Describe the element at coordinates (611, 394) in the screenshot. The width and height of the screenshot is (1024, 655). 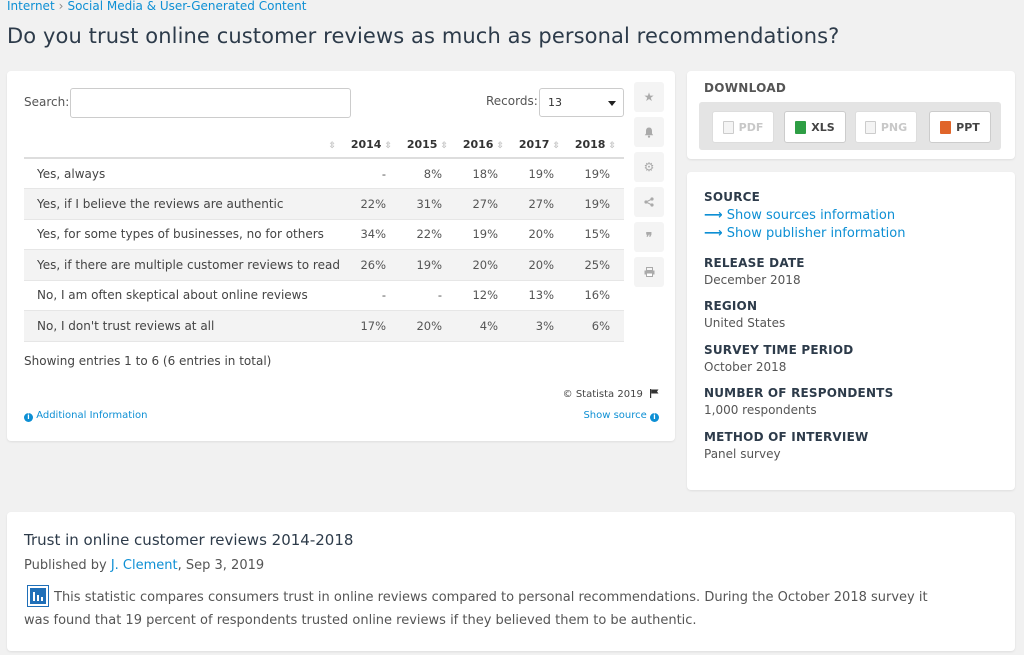
I see `copyright-notice: © Statista 2019` at that location.